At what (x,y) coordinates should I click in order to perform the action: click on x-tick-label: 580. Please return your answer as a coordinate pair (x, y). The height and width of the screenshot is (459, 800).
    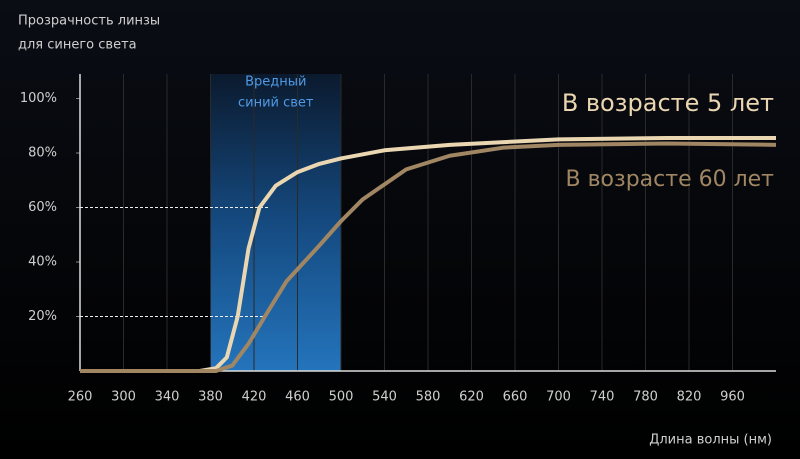
    Looking at the image, I should click on (428, 397).